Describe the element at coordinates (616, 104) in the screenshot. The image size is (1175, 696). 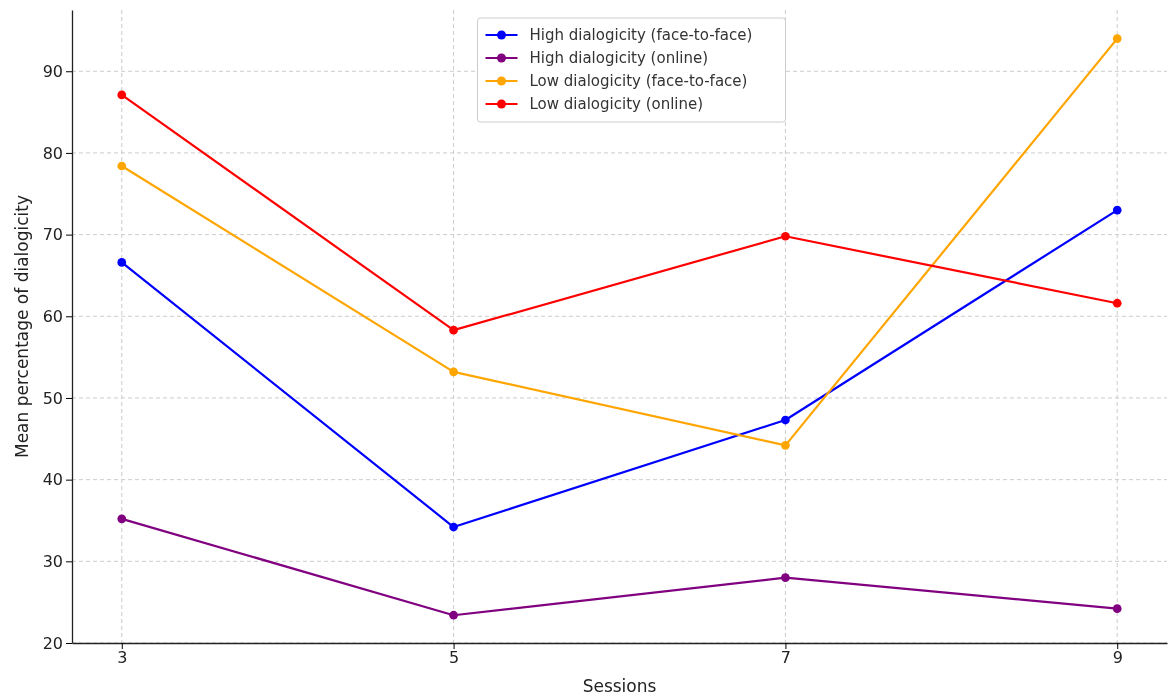
I see `legend-label: Low dialogicity (online)` at that location.